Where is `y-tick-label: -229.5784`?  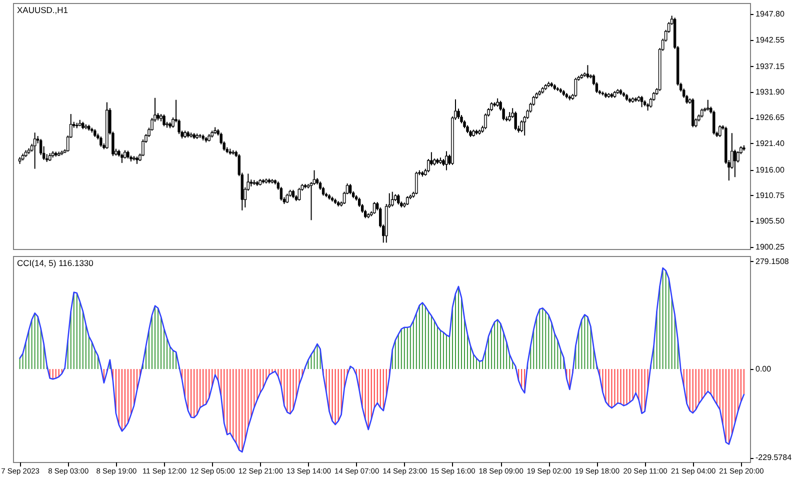 y-tick-label: -229.5784 is located at coordinates (774, 457).